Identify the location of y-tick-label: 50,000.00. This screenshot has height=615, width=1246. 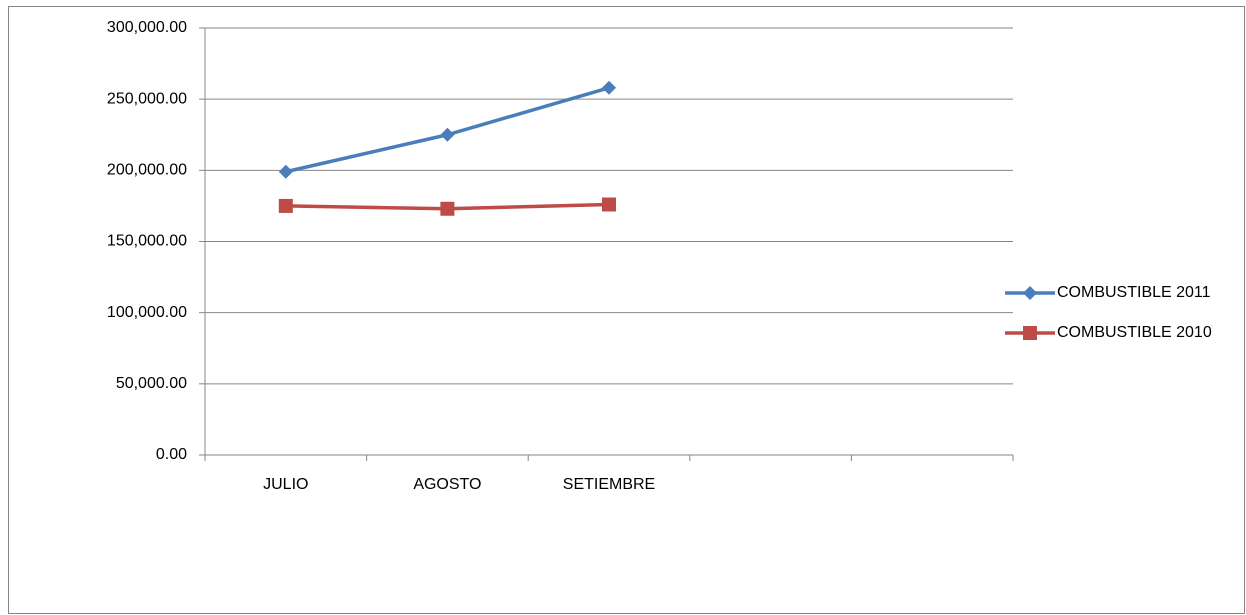
(151, 383).